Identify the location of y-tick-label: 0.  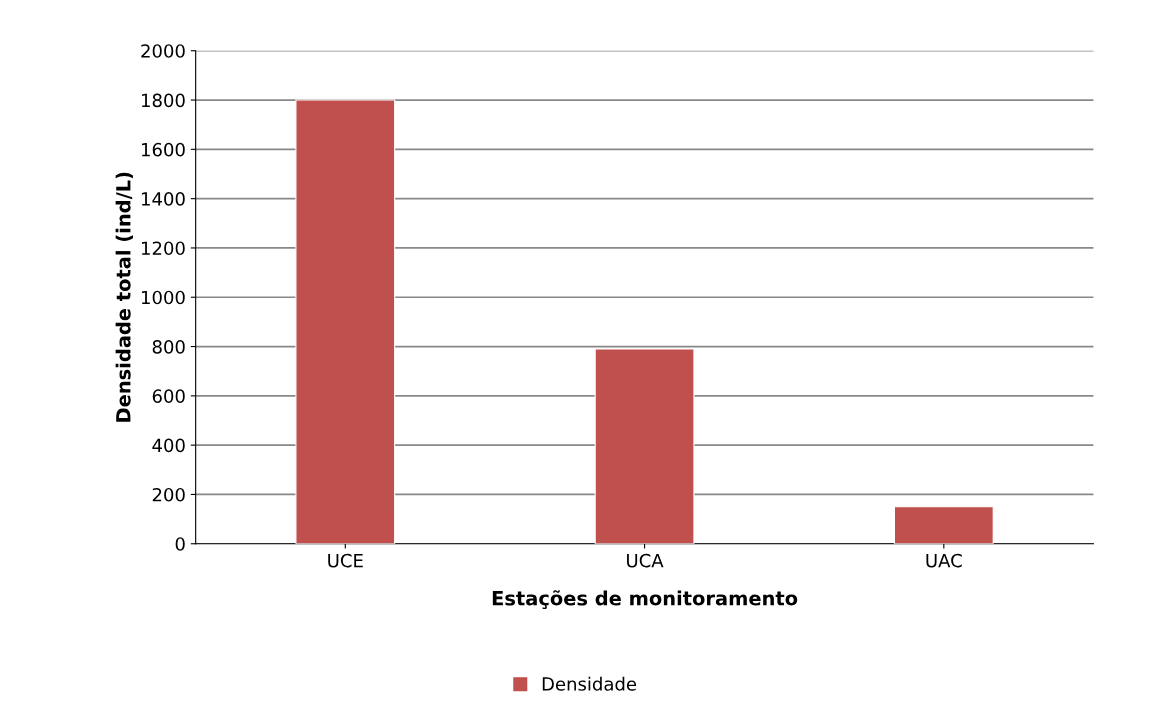
(180, 544).